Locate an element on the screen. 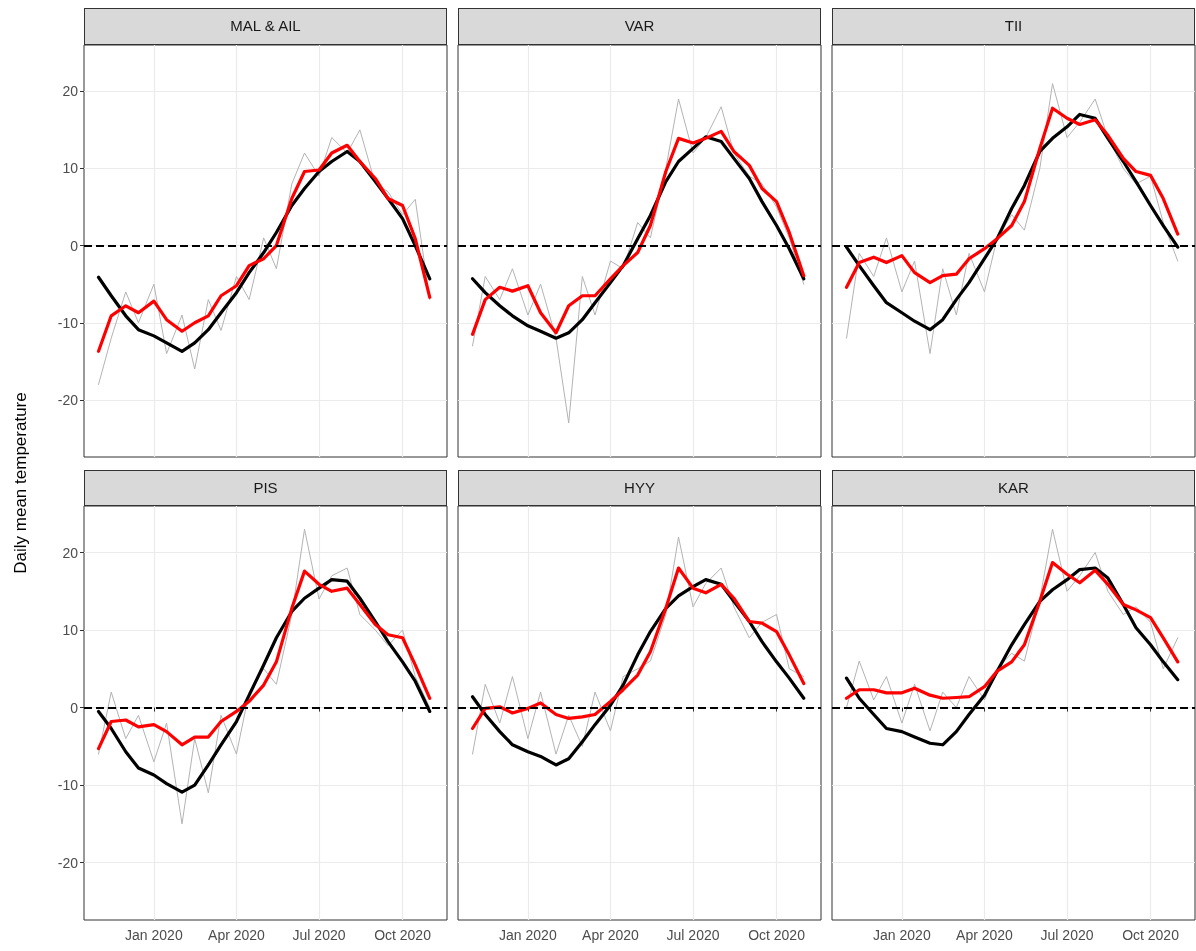 The height and width of the screenshot is (951, 1196). chart-title: TII is located at coordinates (1013, 26).